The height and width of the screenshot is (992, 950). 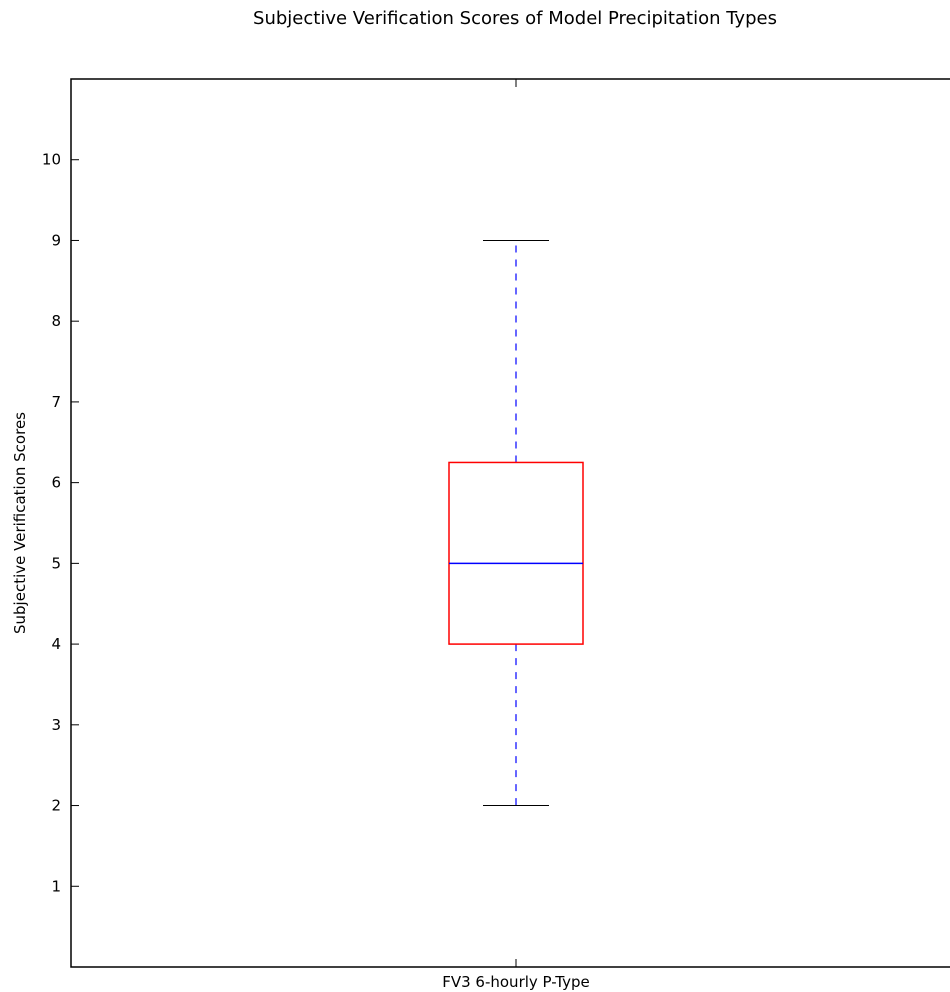 I want to click on y-tick-label: 3, so click(x=56, y=725).